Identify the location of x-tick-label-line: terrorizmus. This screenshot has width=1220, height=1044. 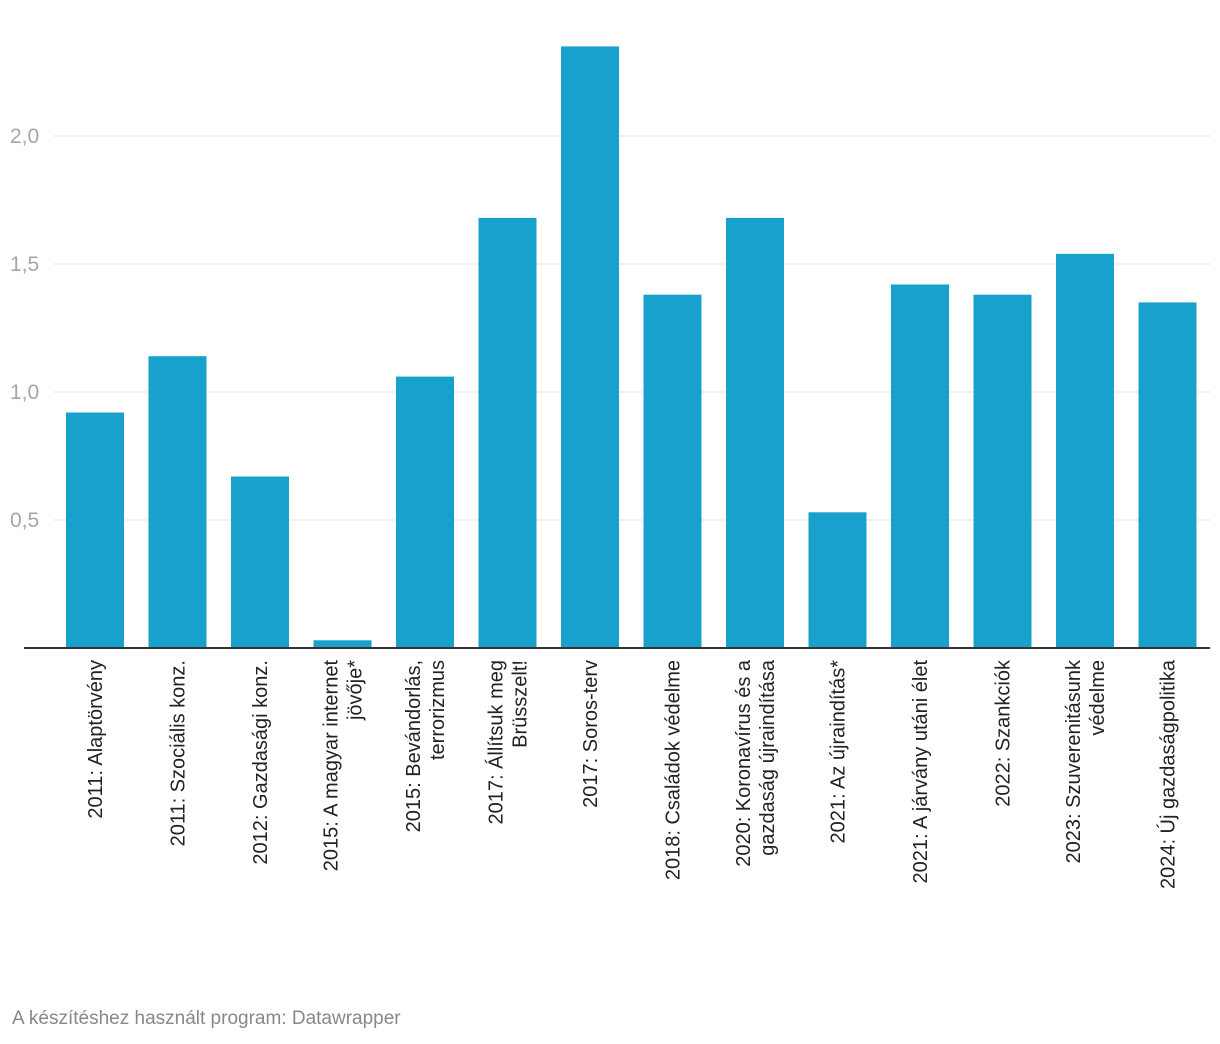
(438, 710).